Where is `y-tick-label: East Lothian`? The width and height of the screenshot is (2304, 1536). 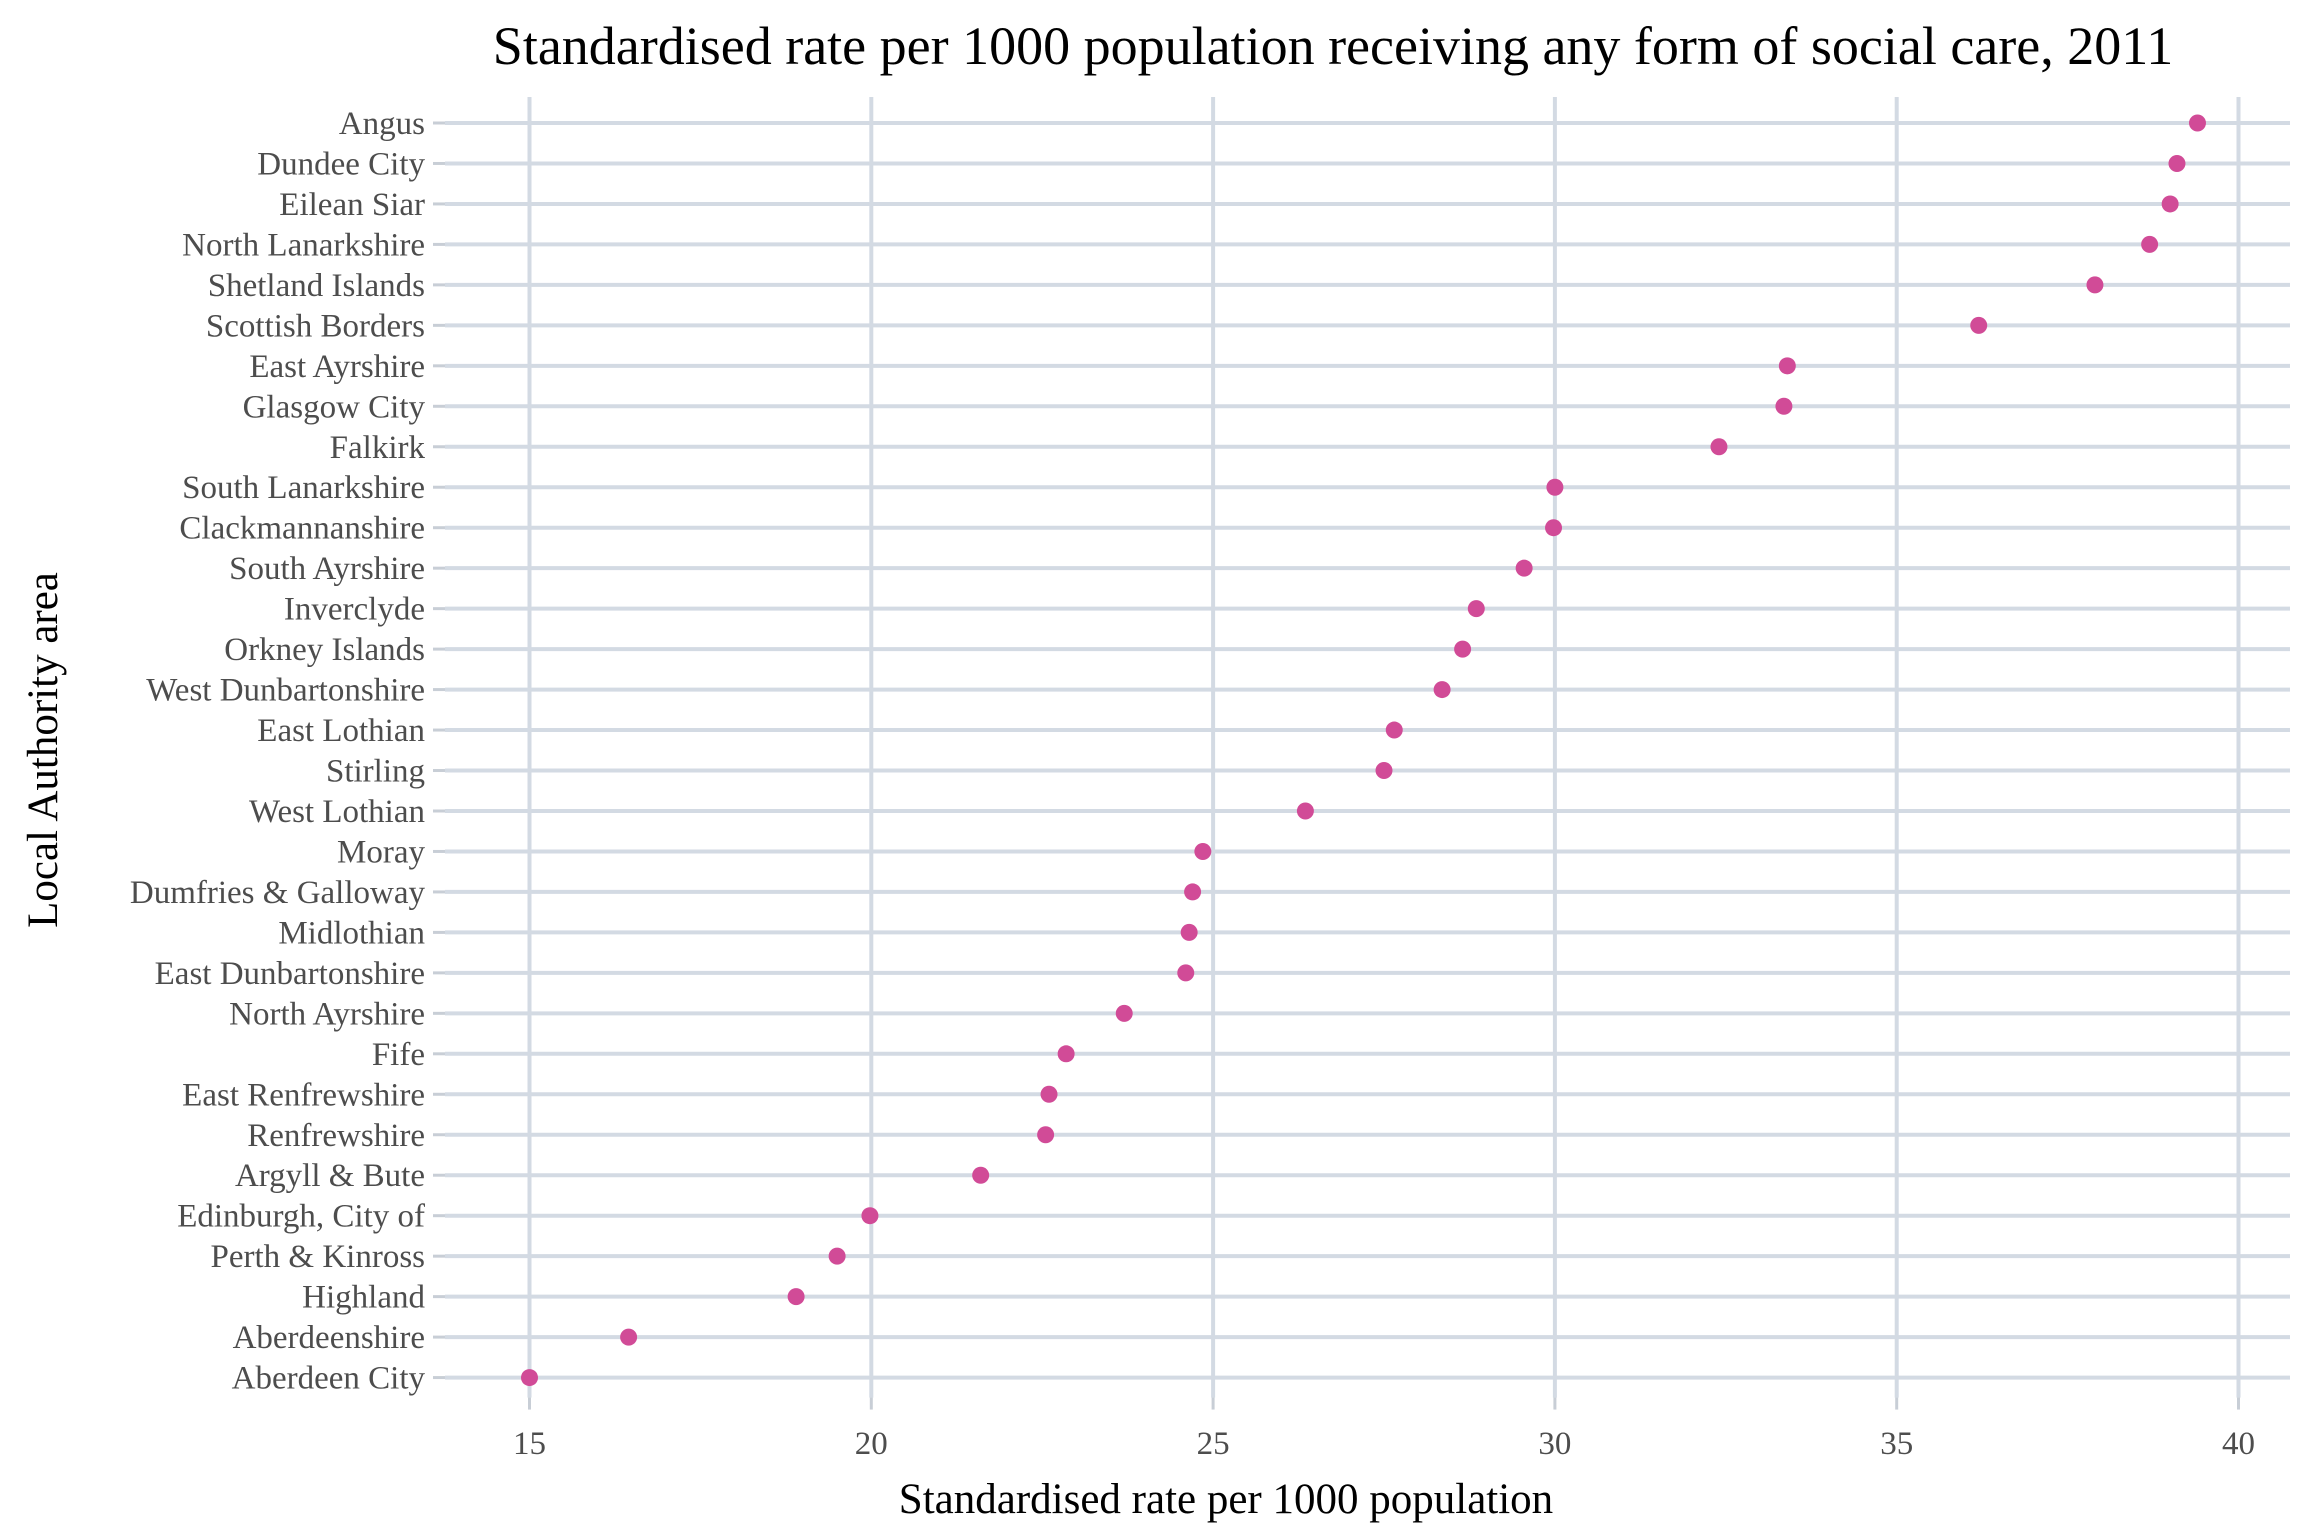 y-tick-label: East Lothian is located at coordinates (341, 731).